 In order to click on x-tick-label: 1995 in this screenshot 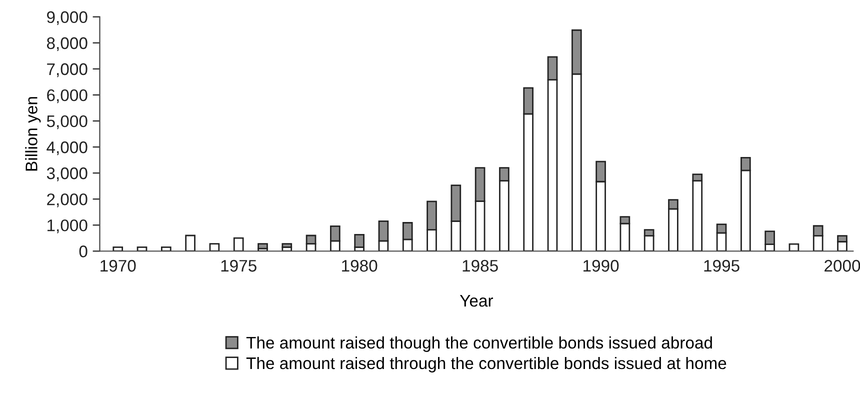, I will do `click(722, 266)`.